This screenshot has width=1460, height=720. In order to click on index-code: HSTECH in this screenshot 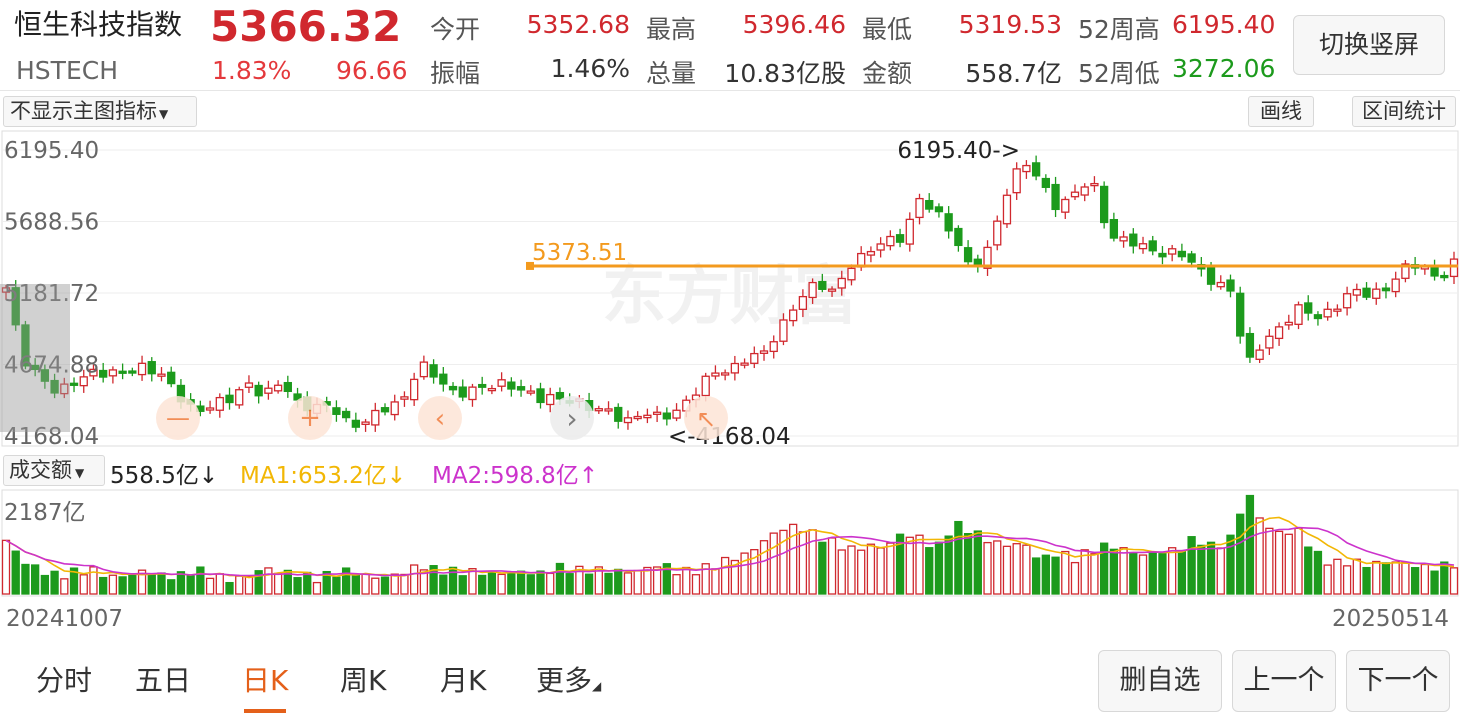, I will do `click(67, 70)`.